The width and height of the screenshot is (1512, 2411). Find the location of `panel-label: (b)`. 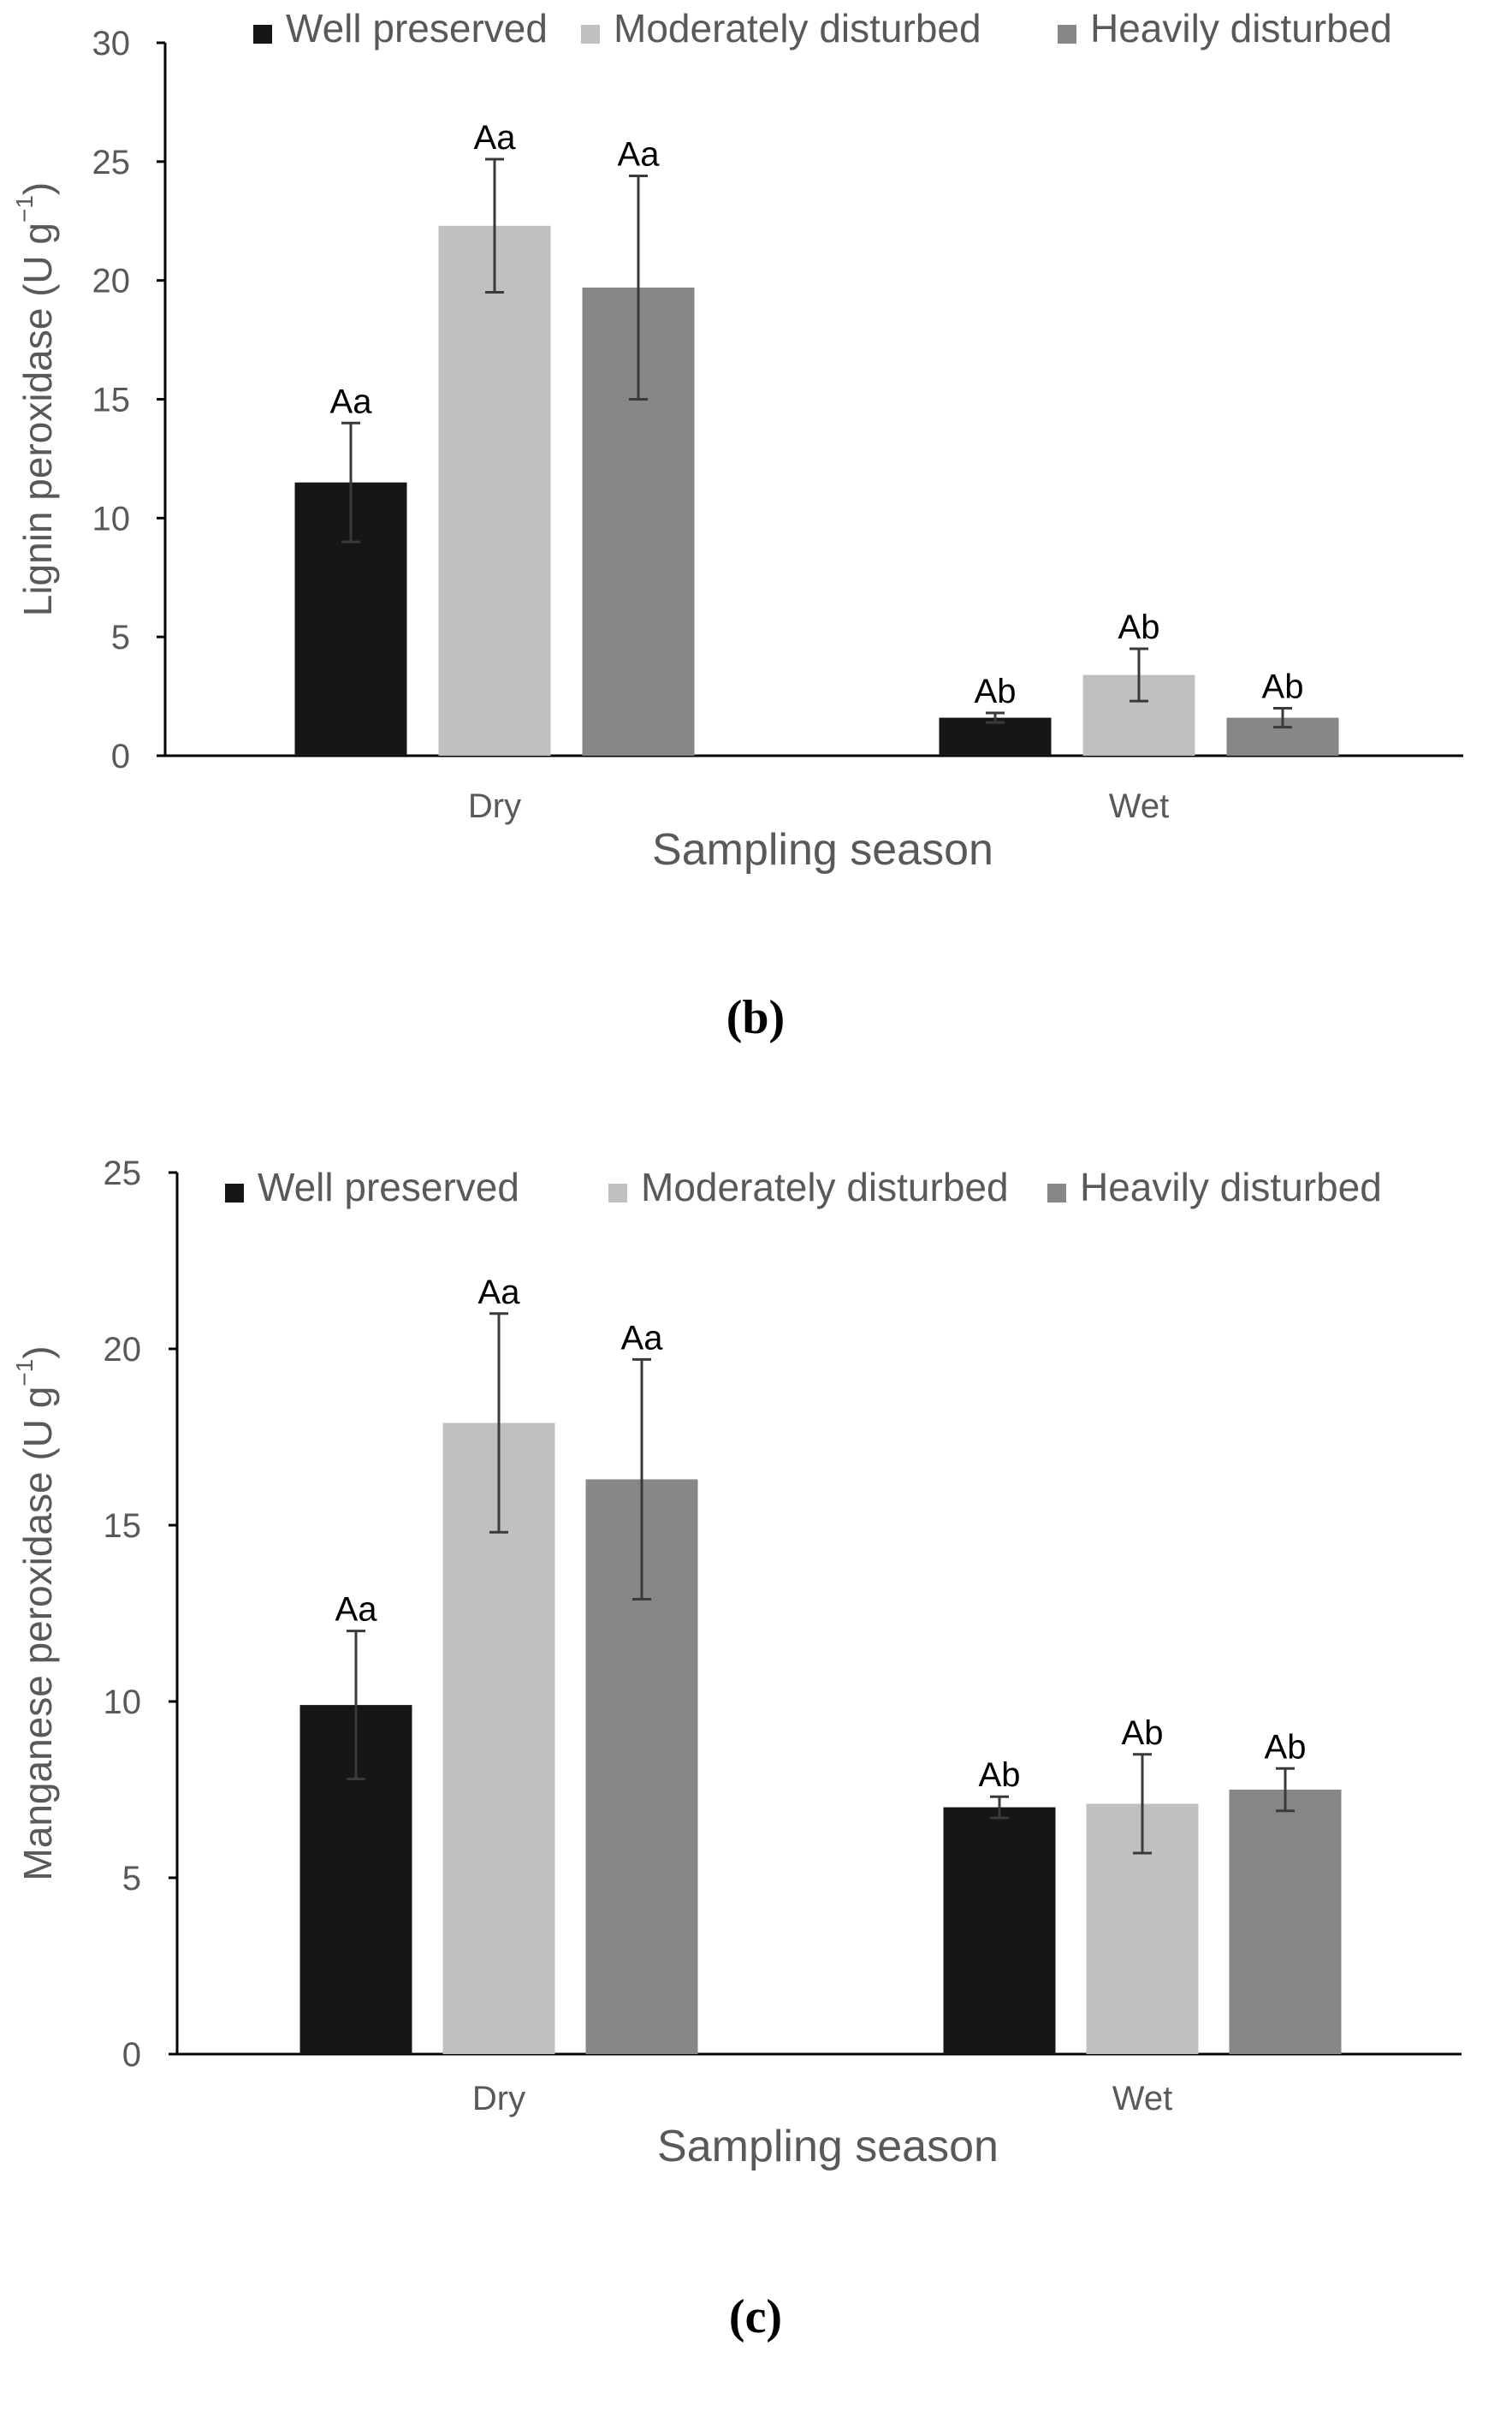

panel-label: (b) is located at coordinates (755, 1018).